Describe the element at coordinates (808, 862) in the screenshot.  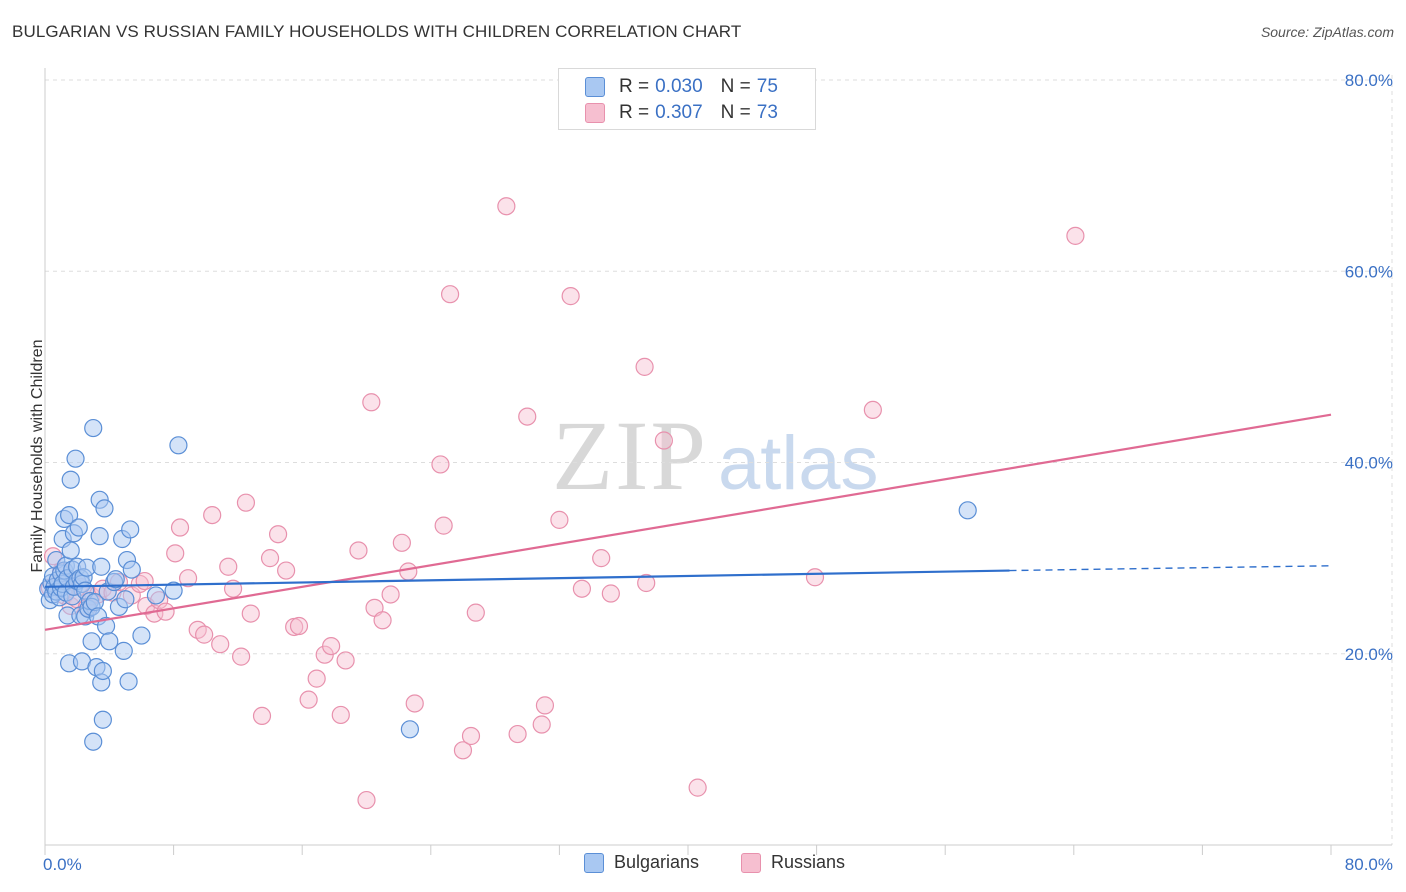
I see `legend-label-russians: Russians` at that location.